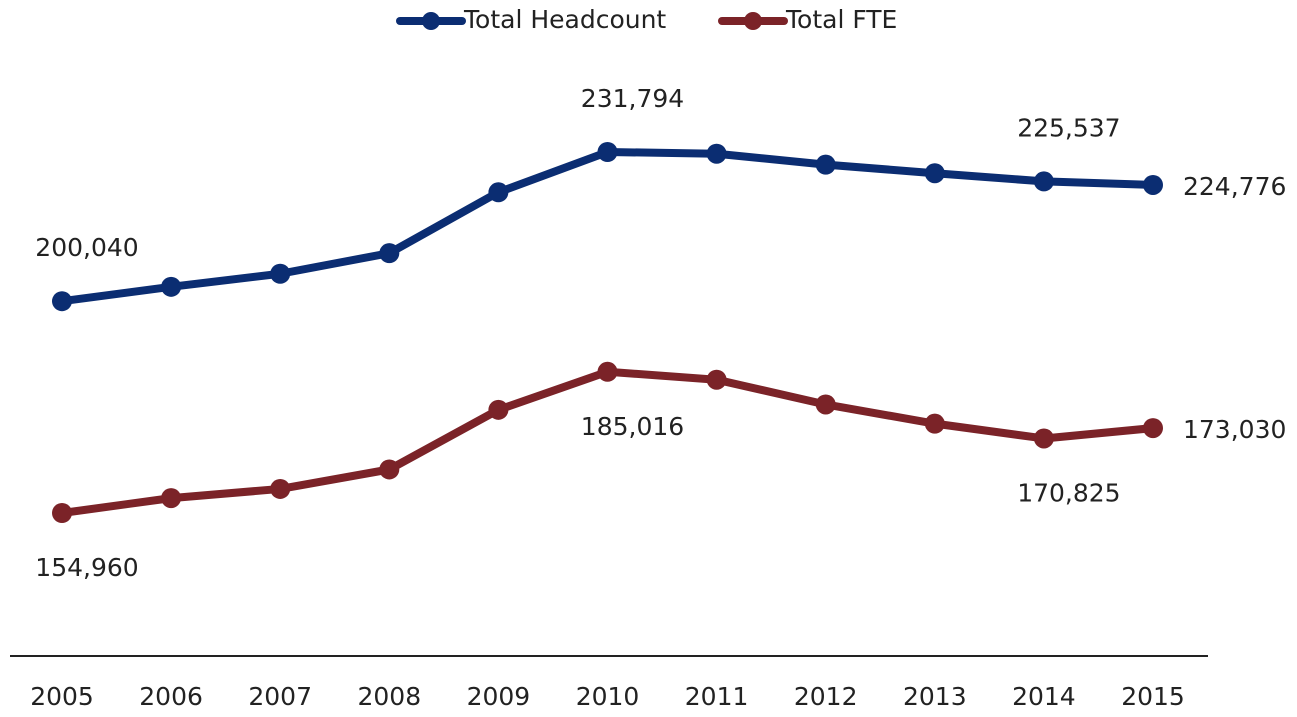 The height and width of the screenshot is (717, 1297). Describe the element at coordinates (1234, 429) in the screenshot. I see `data-label: 173,030` at that location.